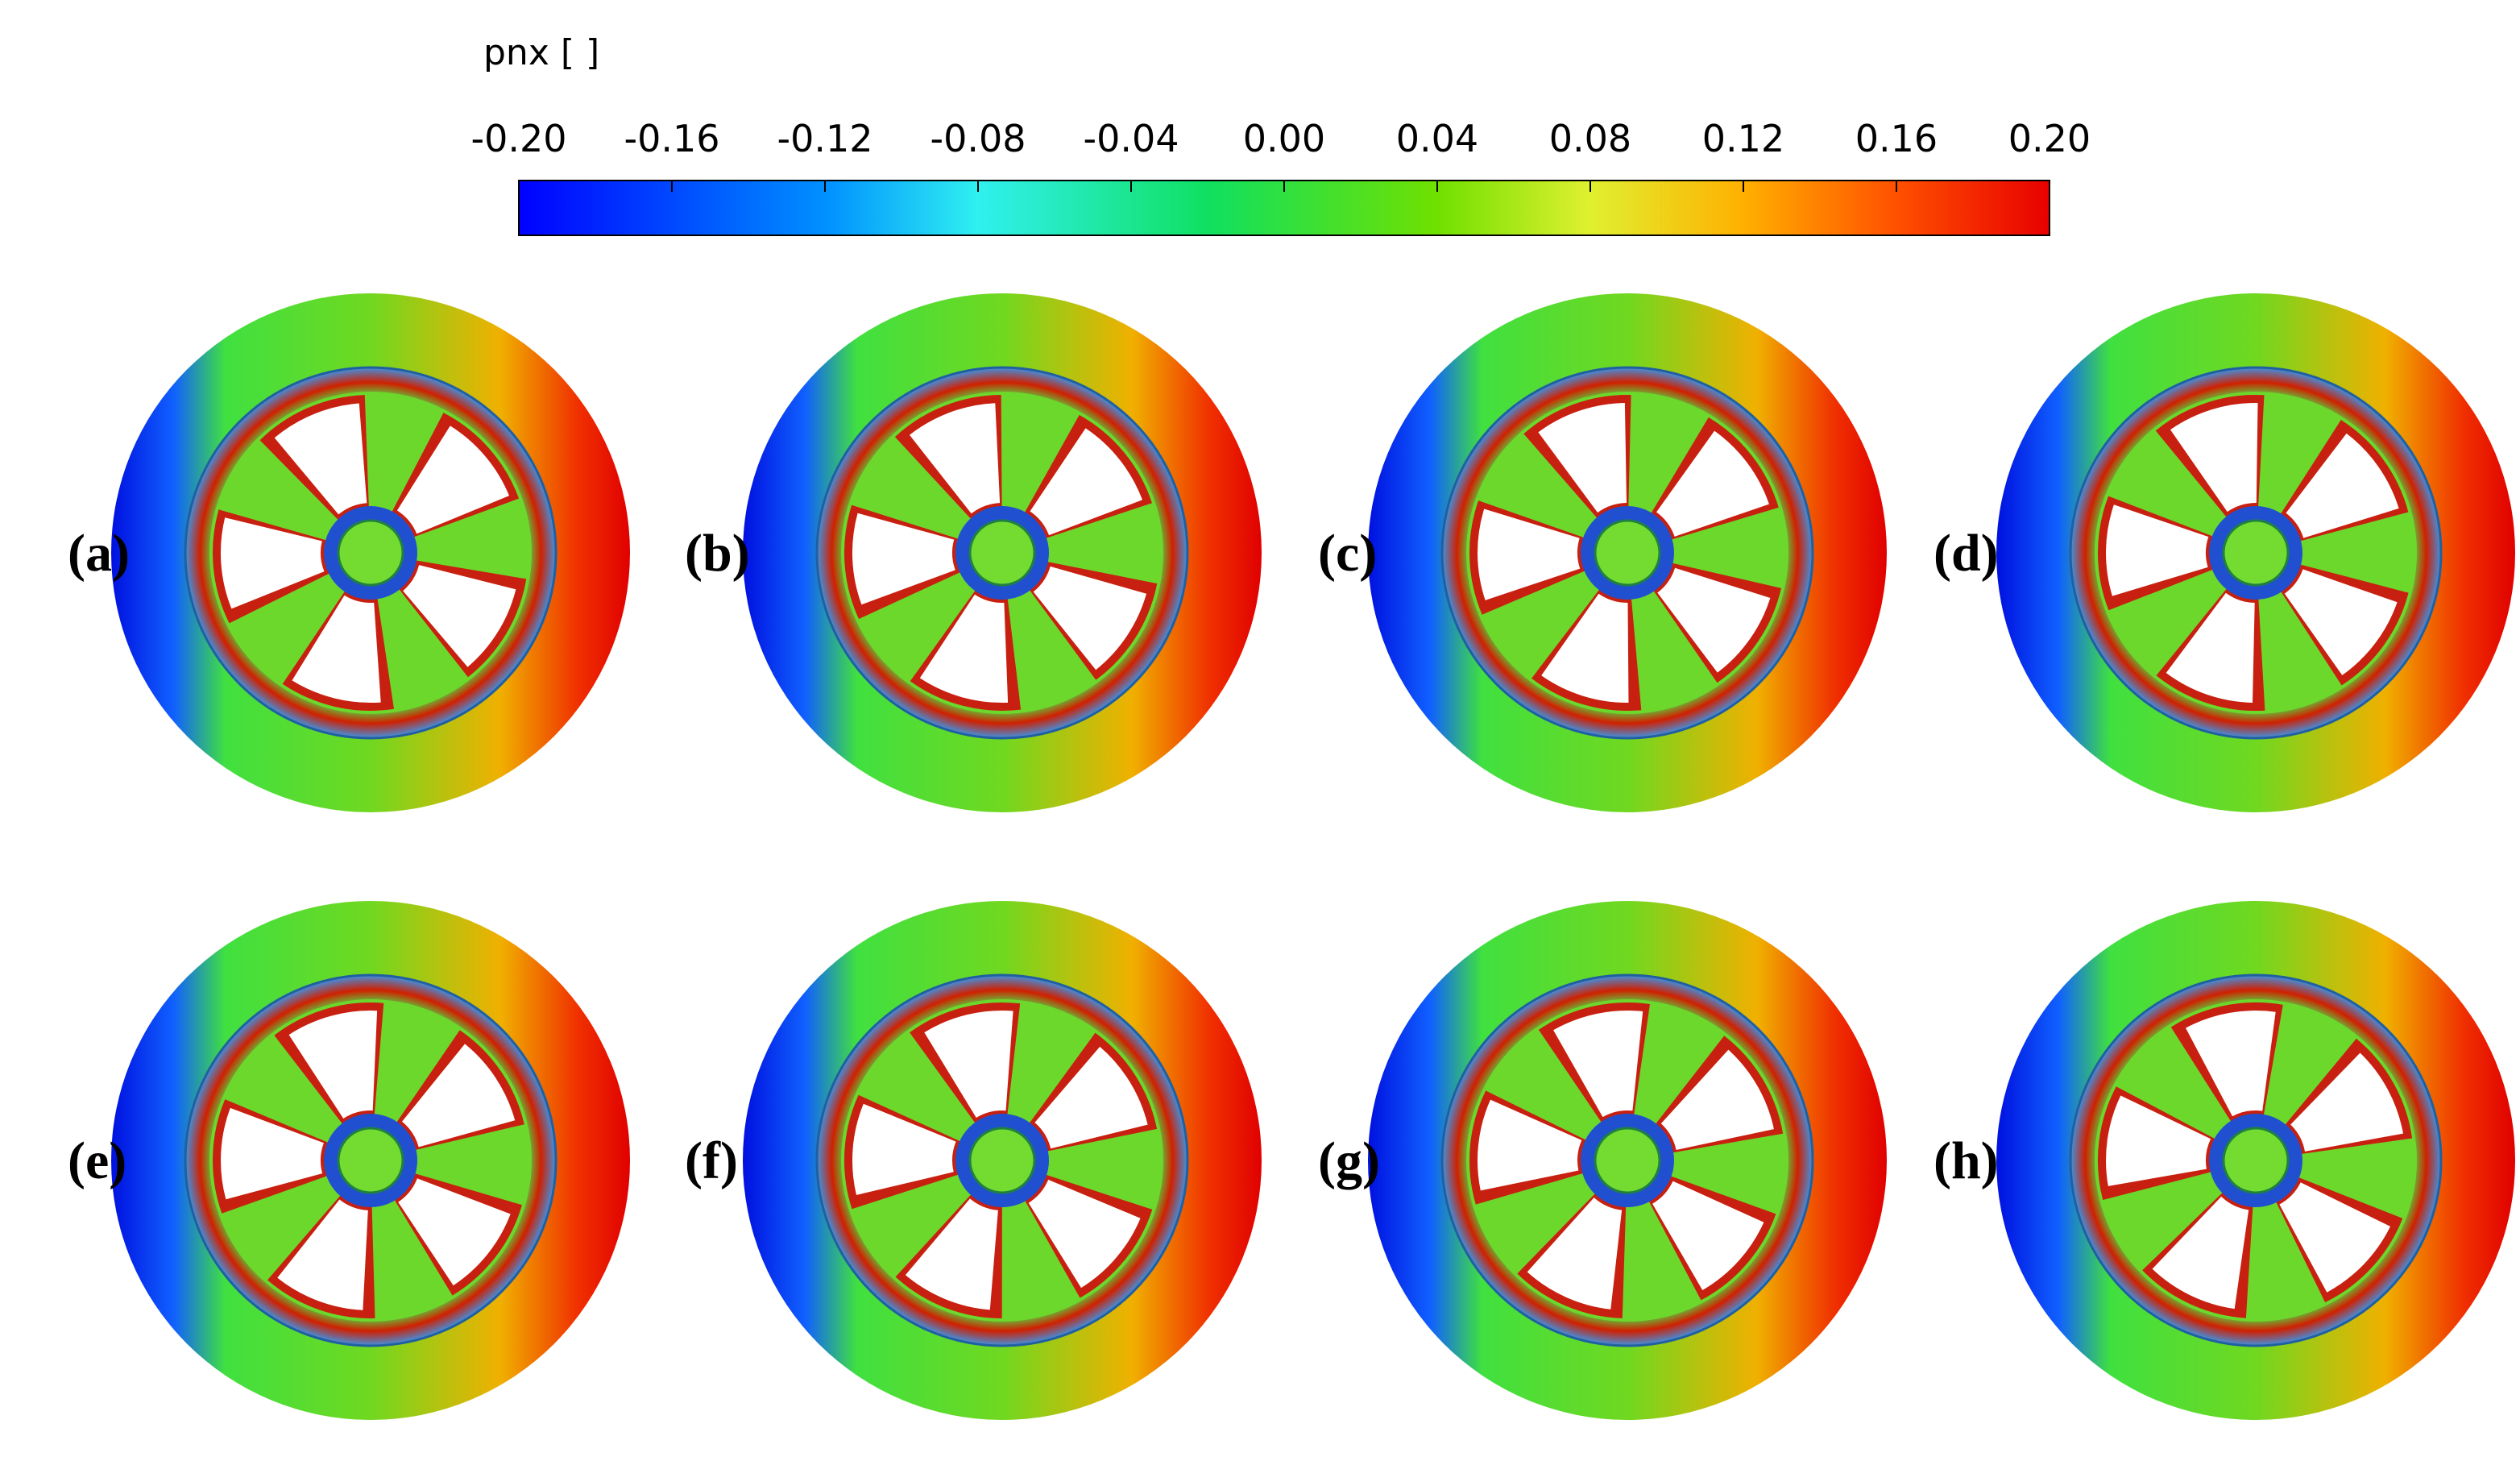 This screenshot has width=2520, height=1457. What do you see at coordinates (541, 52) in the screenshot?
I see `colorbar-title: pnx [ ]` at bounding box center [541, 52].